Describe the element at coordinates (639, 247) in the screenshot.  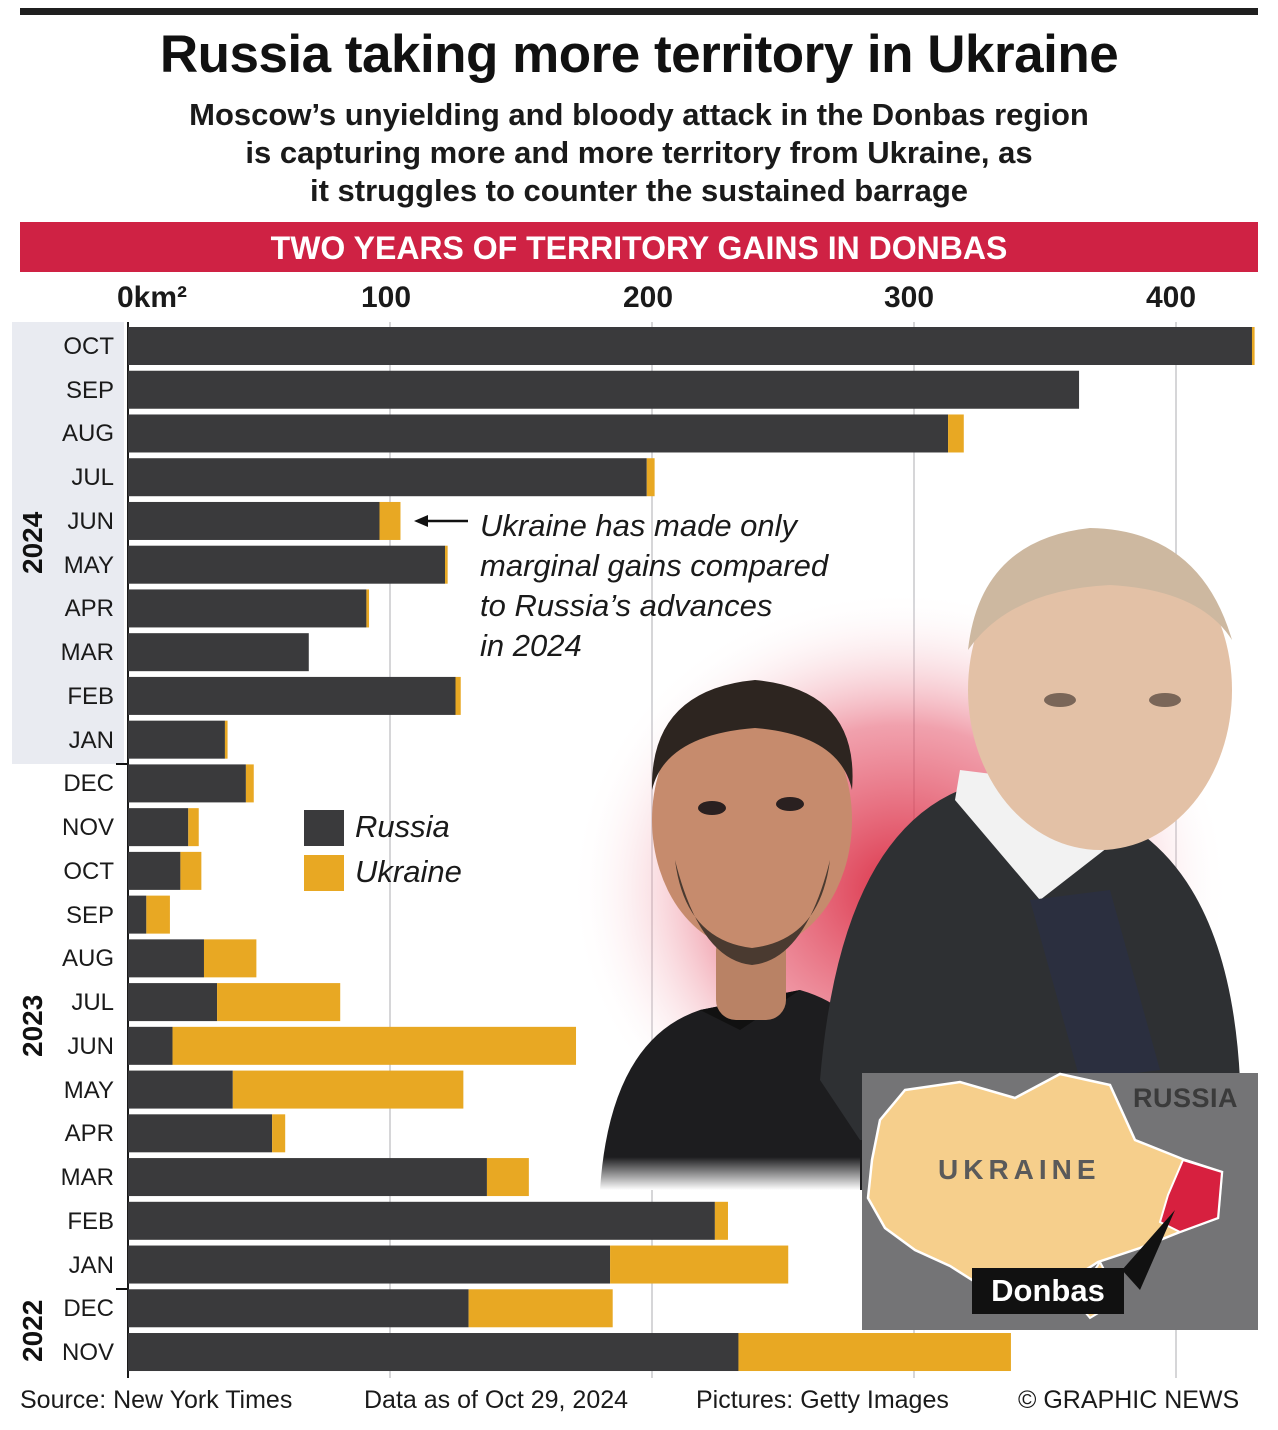
I see `section-banner: TWO YEARS OF TERRITORY GAINS IN DONBAS` at that location.